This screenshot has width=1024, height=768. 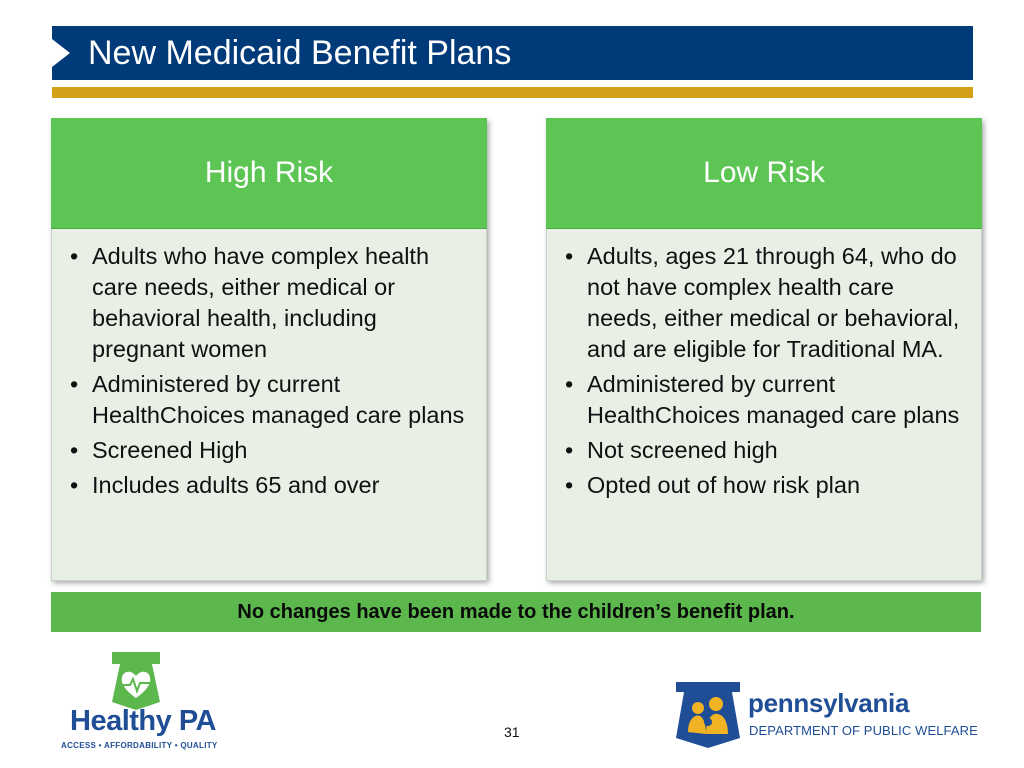 I want to click on list-item: • Opted out of how risk plan, so click(x=762, y=485).